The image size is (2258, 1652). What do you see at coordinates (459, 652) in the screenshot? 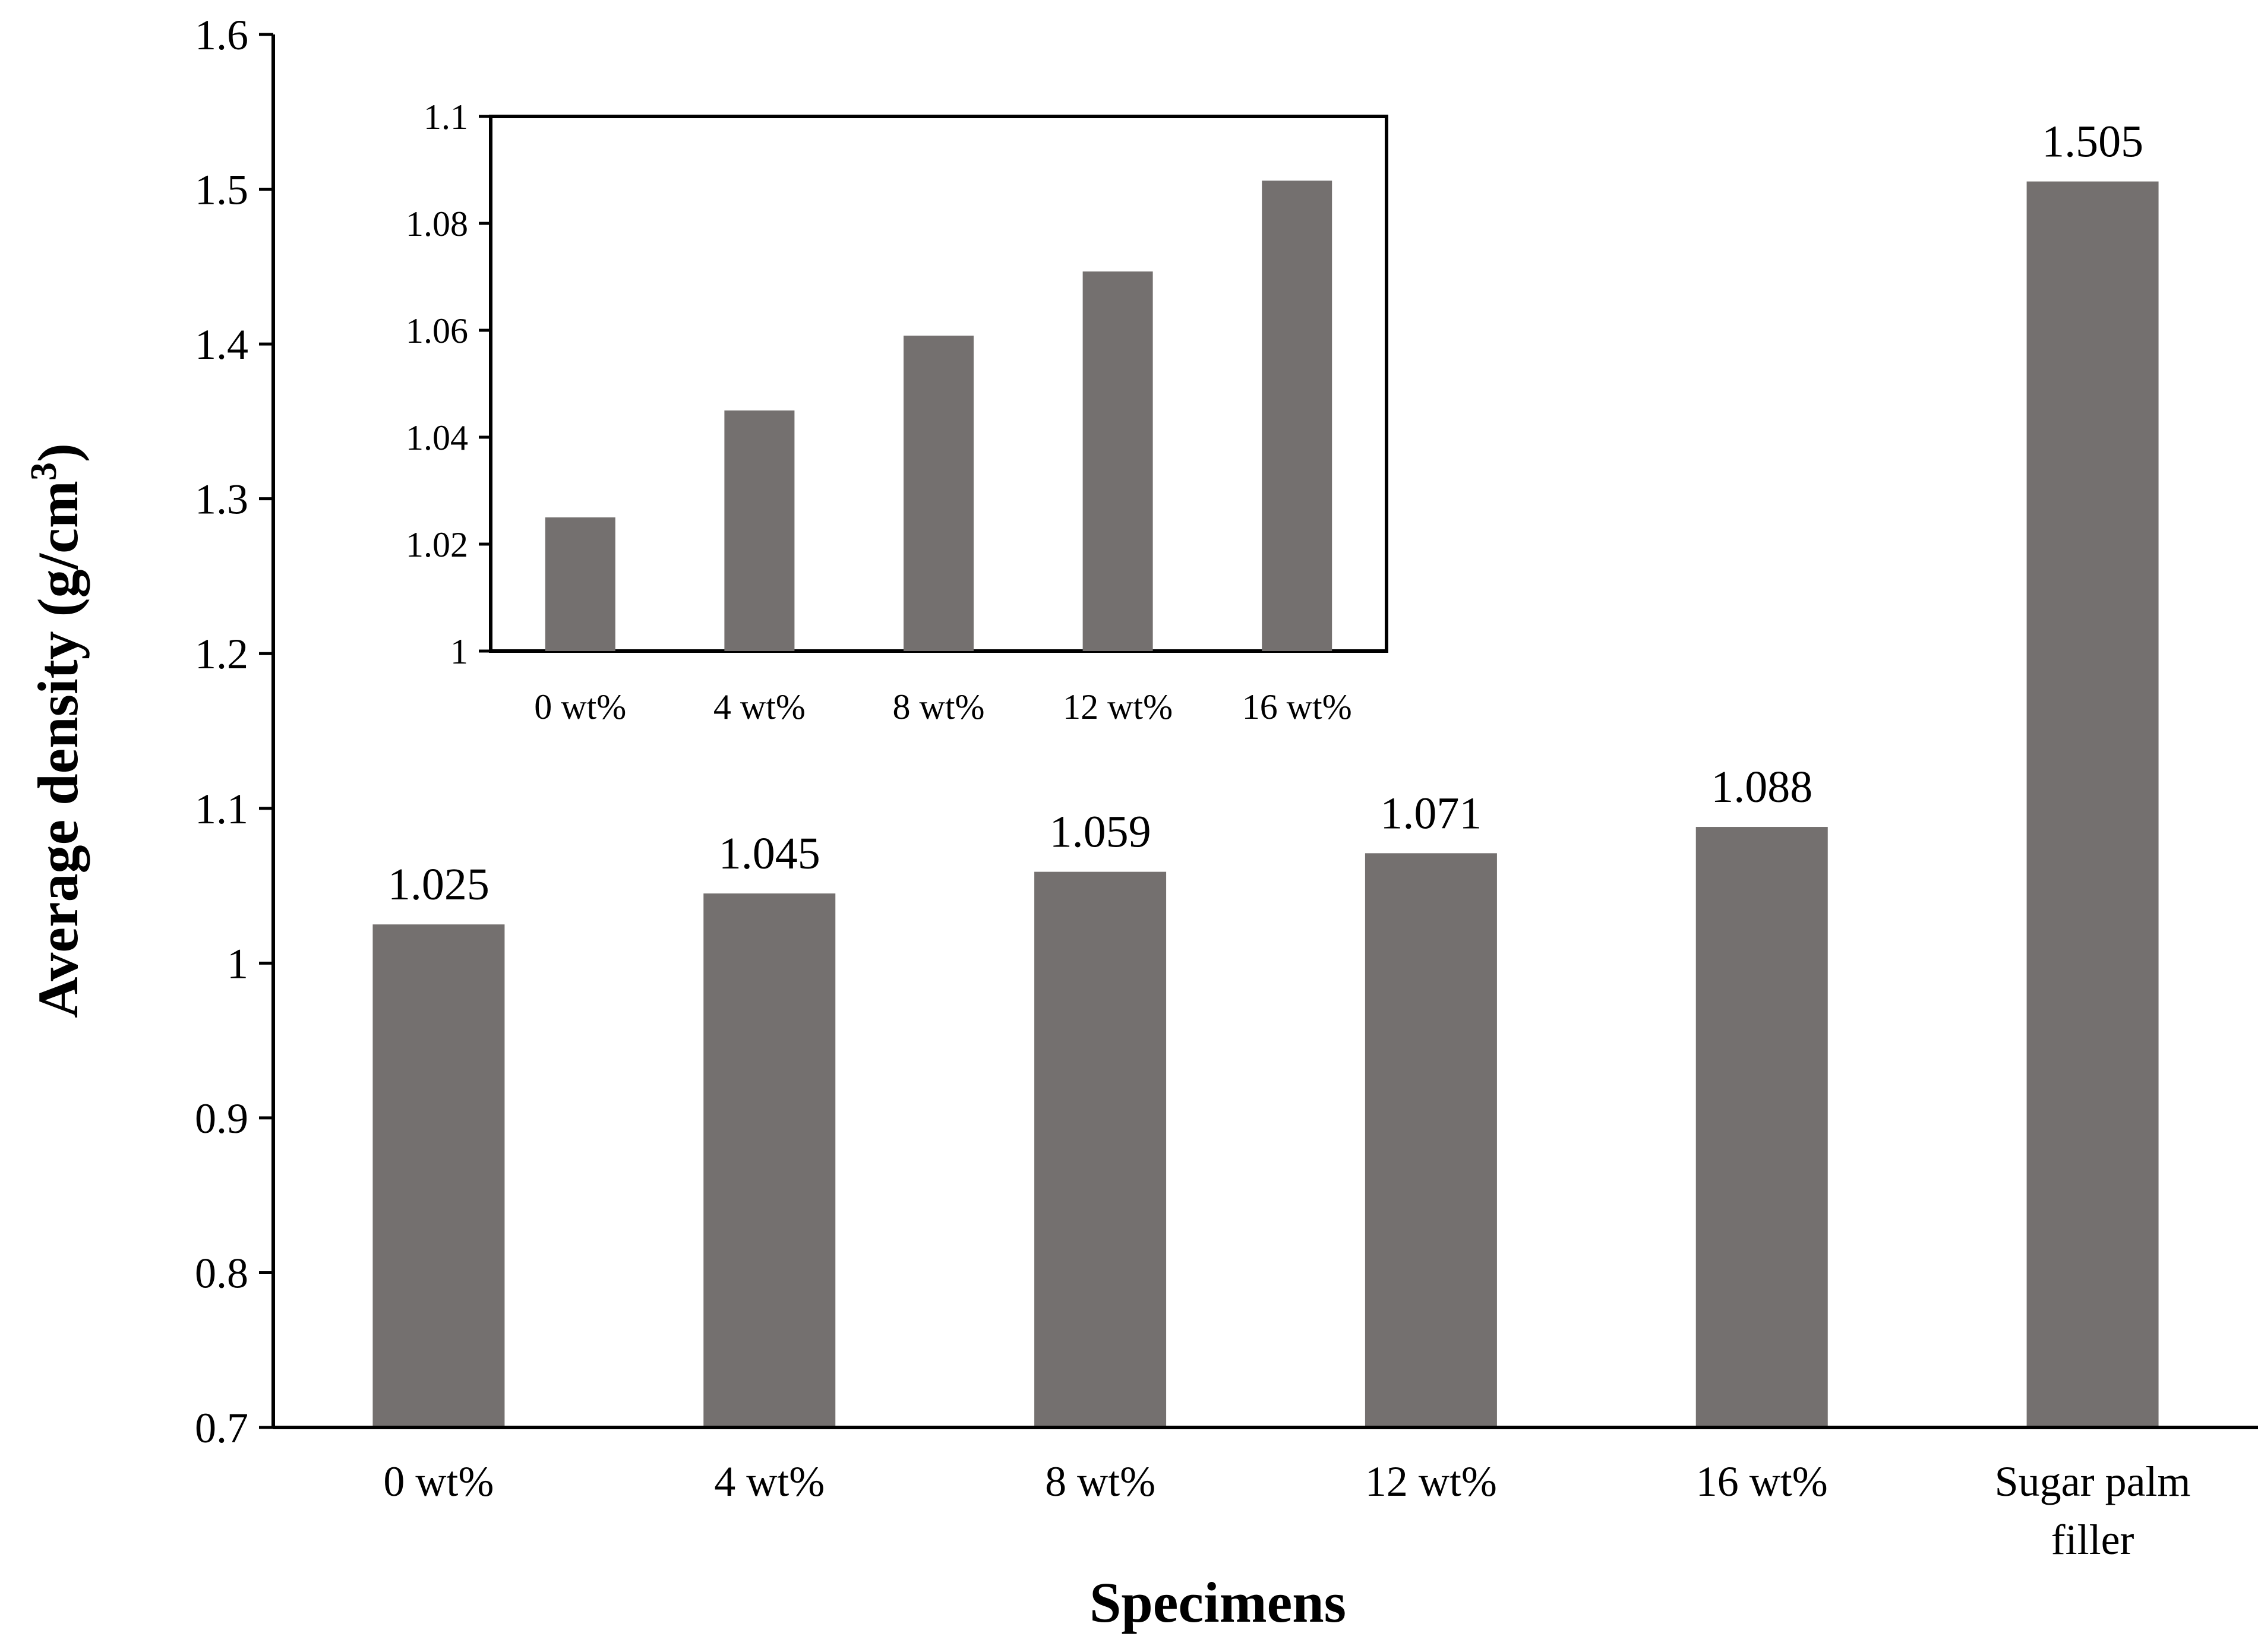
I see `inset-y-tick-label-1: 1` at bounding box center [459, 652].